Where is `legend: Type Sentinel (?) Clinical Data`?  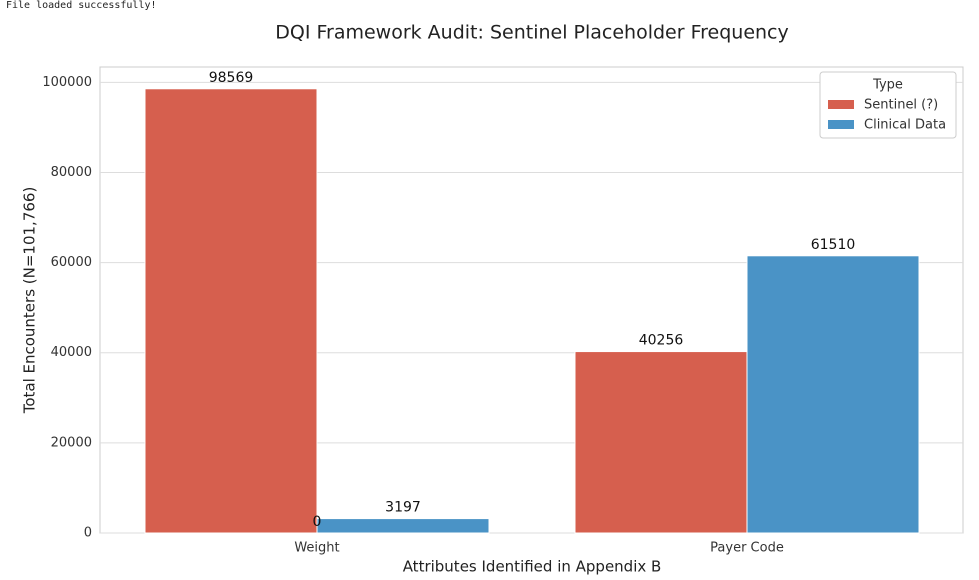
legend: Type Sentinel (?) Clinical Data is located at coordinates (888, 105).